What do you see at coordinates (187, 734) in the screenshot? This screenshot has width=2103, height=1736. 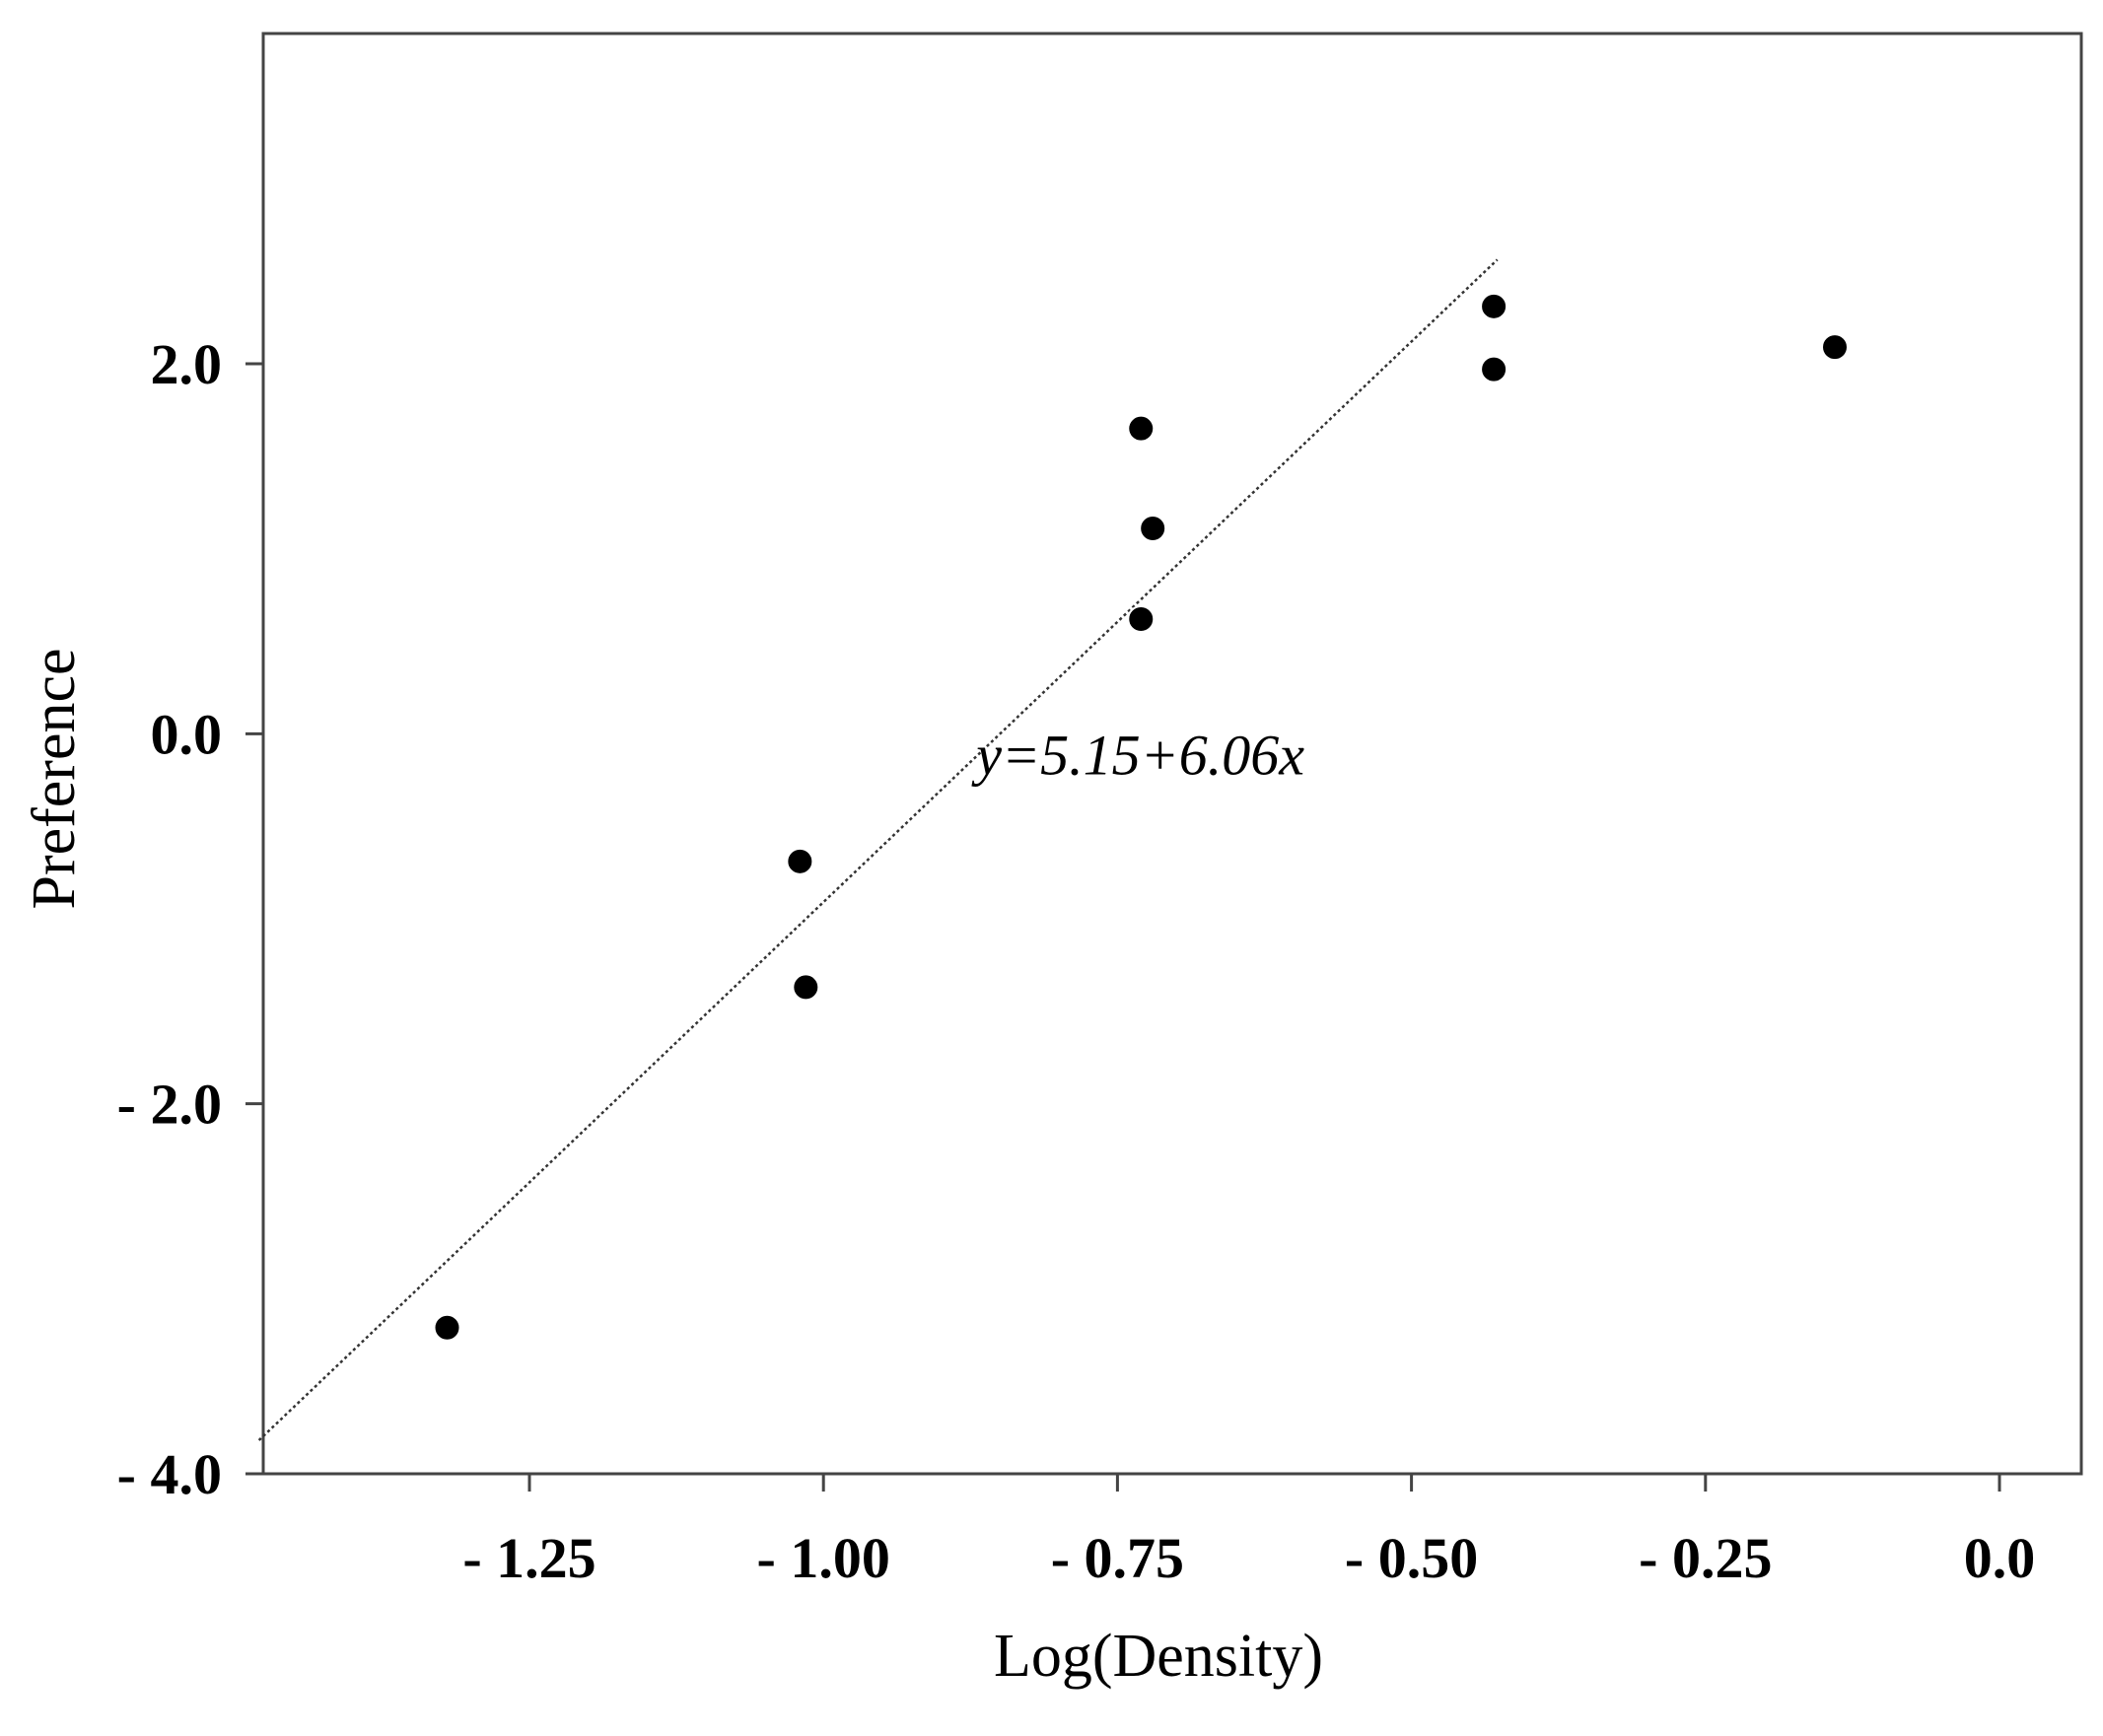 I see `y-tick-label: 0.0` at bounding box center [187, 734].